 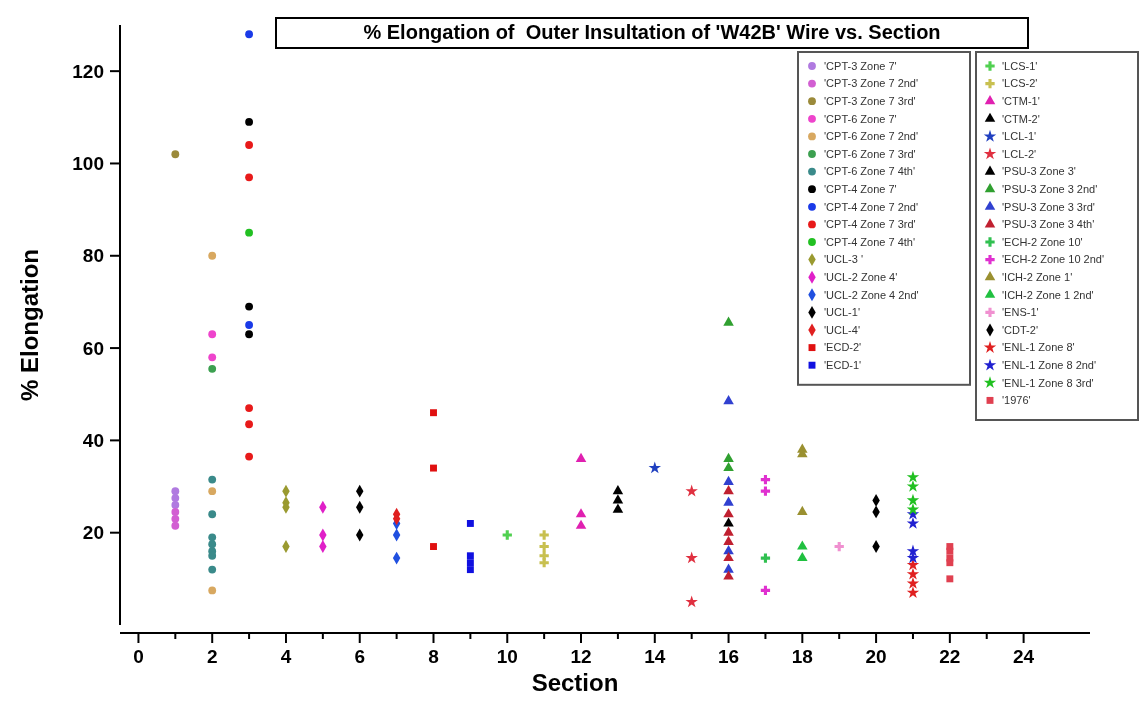 What do you see at coordinates (1038, 347) in the screenshot?
I see `legend-label: 'ENL-1 Zone 8'` at bounding box center [1038, 347].